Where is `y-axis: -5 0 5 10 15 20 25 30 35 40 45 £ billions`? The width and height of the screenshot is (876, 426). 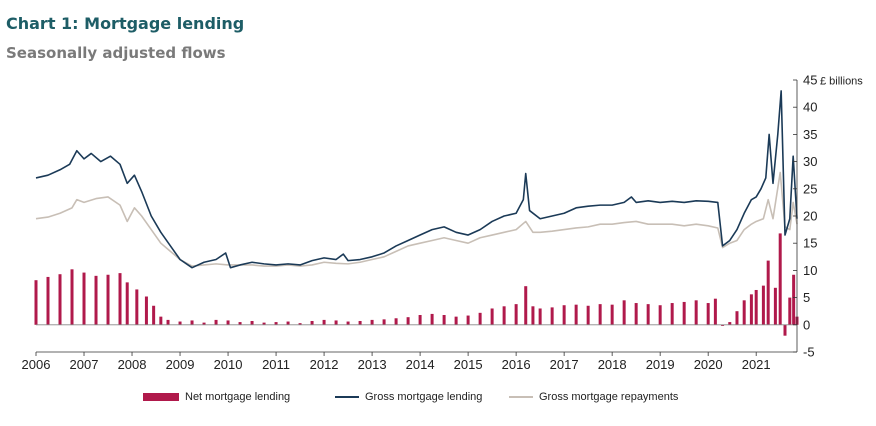 y-axis: -5 0 5 10 15 20 25 30 35 40 45 £ billions is located at coordinates (828, 216).